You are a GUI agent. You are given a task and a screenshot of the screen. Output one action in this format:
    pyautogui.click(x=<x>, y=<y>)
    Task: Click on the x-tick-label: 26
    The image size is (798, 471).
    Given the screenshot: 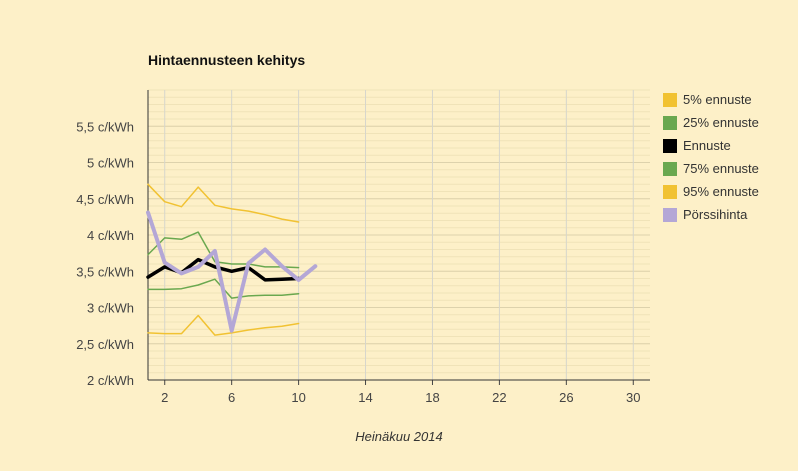 What is the action you would take?
    pyautogui.click(x=566, y=397)
    